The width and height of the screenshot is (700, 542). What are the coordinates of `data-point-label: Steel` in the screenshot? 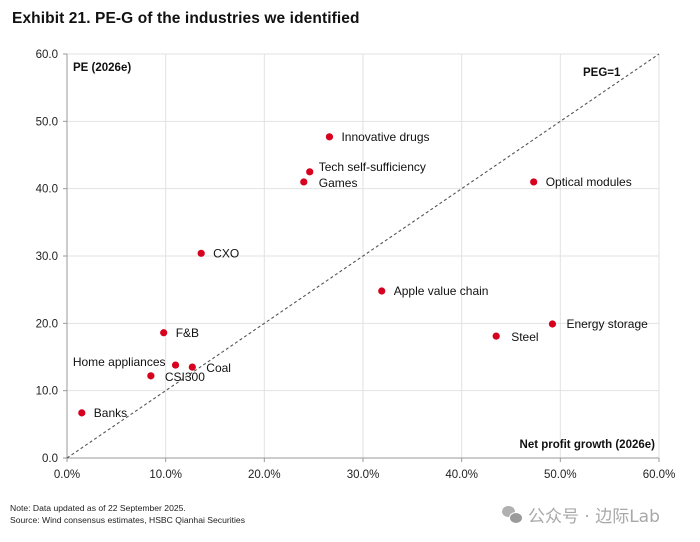 It's located at (524, 337).